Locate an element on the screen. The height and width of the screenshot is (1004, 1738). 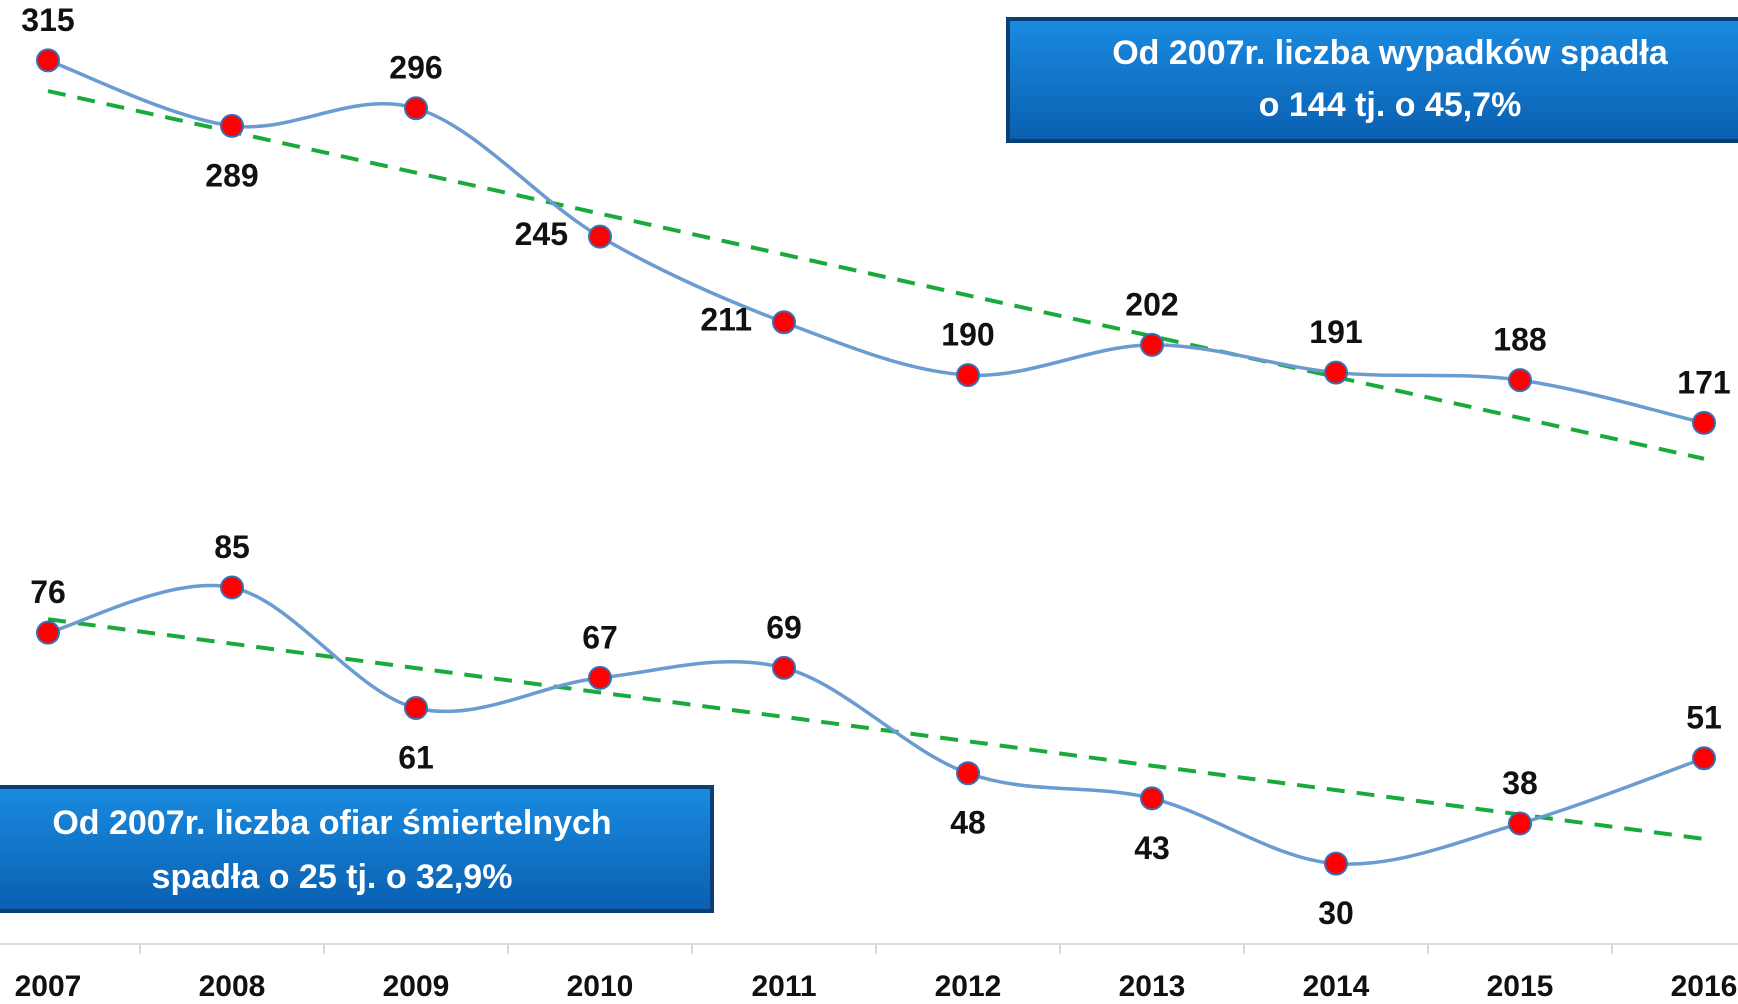
annotation-text: Od 2007r. liczba wypadków spadła is located at coordinates (1390, 53).